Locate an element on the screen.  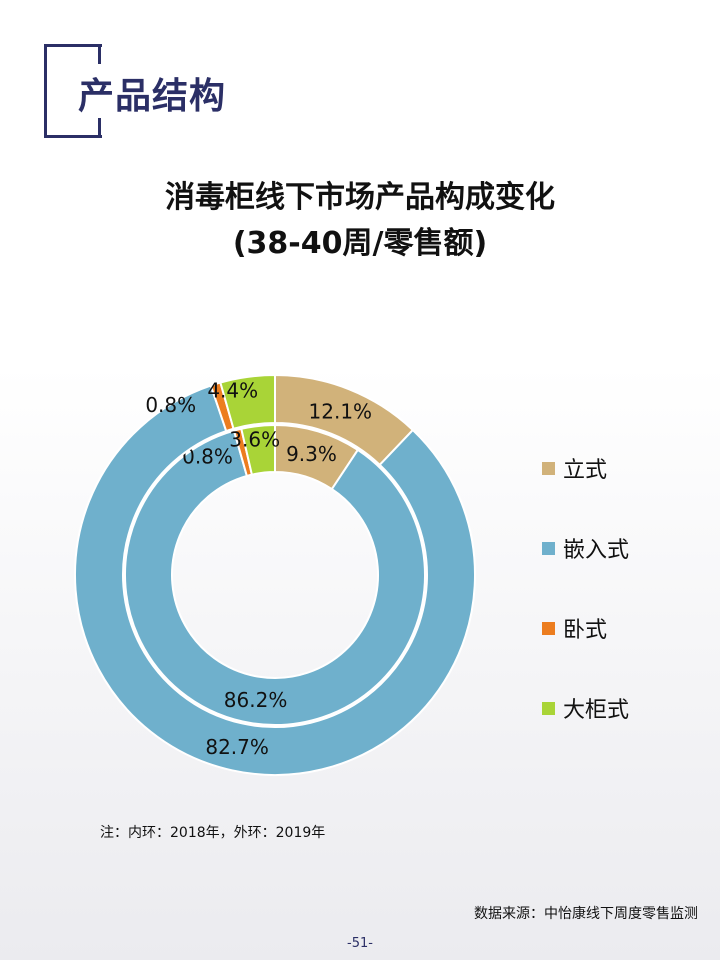
ring-note: 注：内环：2018年，外环：2019年 is located at coordinates (213, 833).